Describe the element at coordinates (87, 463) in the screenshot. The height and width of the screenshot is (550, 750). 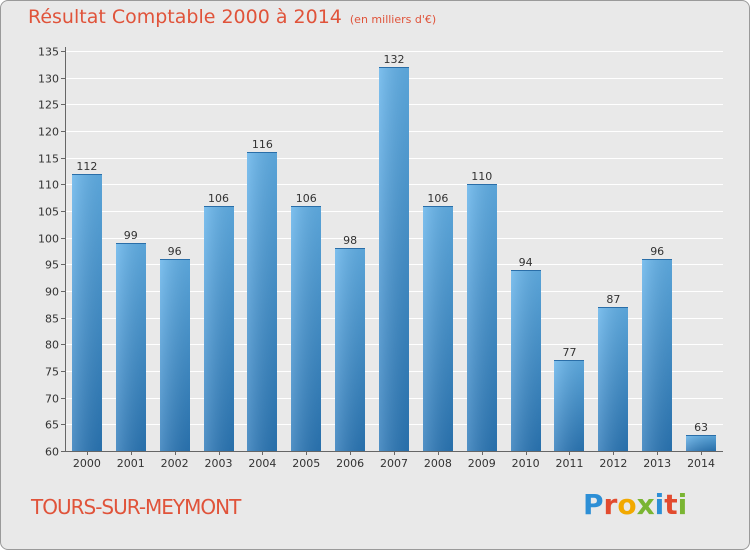
I see `xtick-label-2000: 2000` at that location.